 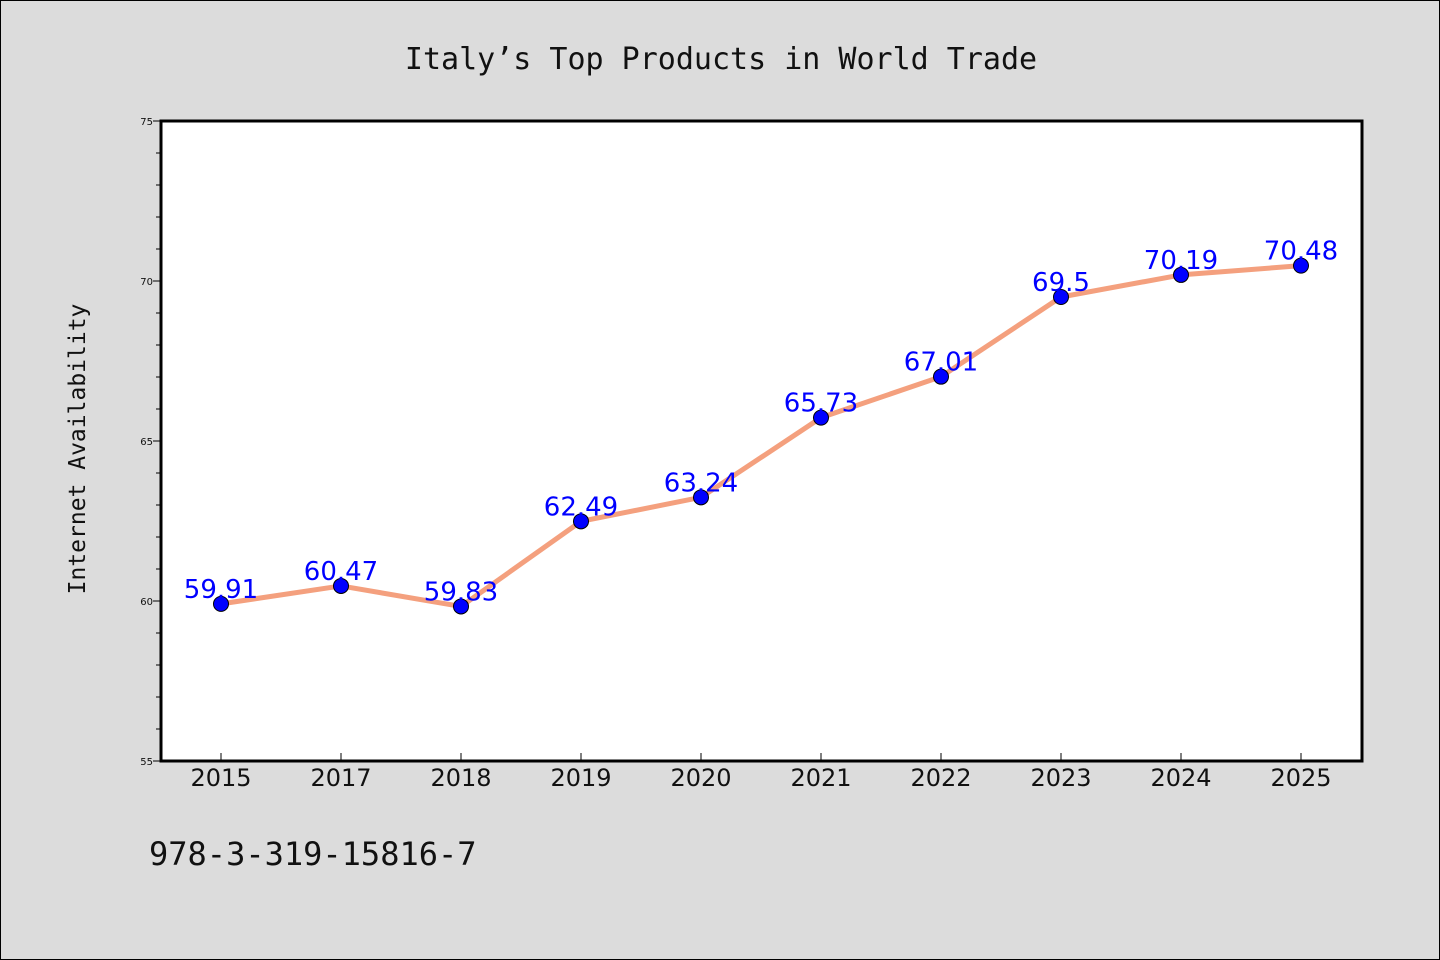 I want to click on x-tick-label: 2019, so click(x=580, y=778).